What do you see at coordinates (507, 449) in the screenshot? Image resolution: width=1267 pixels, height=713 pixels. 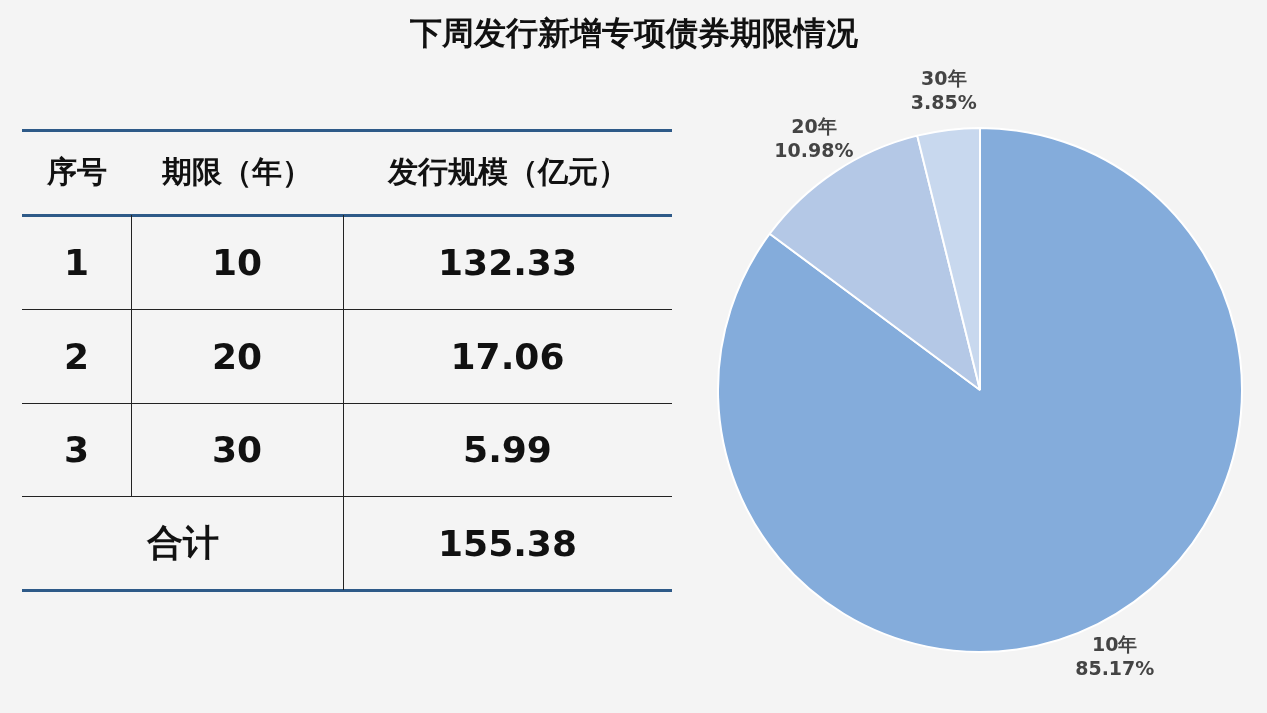 I see `text: 5.99` at bounding box center [507, 449].